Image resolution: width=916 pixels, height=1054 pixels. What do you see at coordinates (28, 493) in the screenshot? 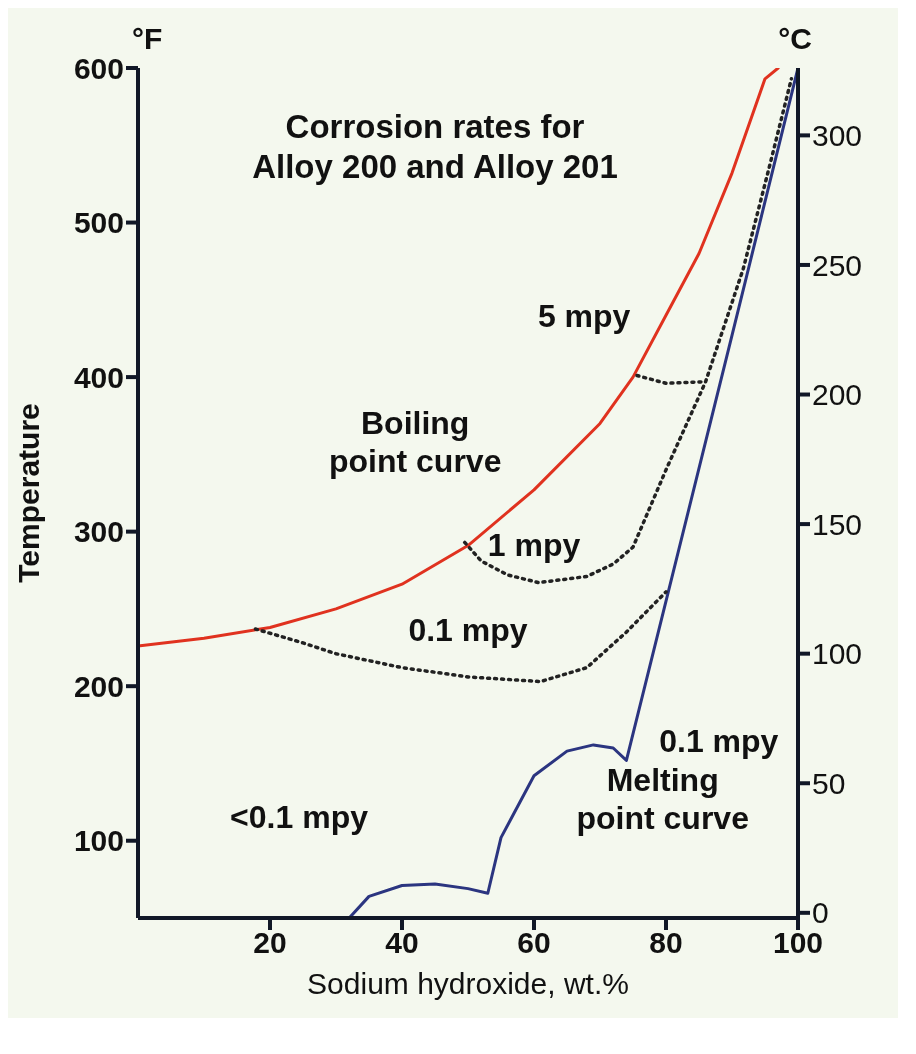
I see `y-axis-title: Temperature` at bounding box center [28, 493].